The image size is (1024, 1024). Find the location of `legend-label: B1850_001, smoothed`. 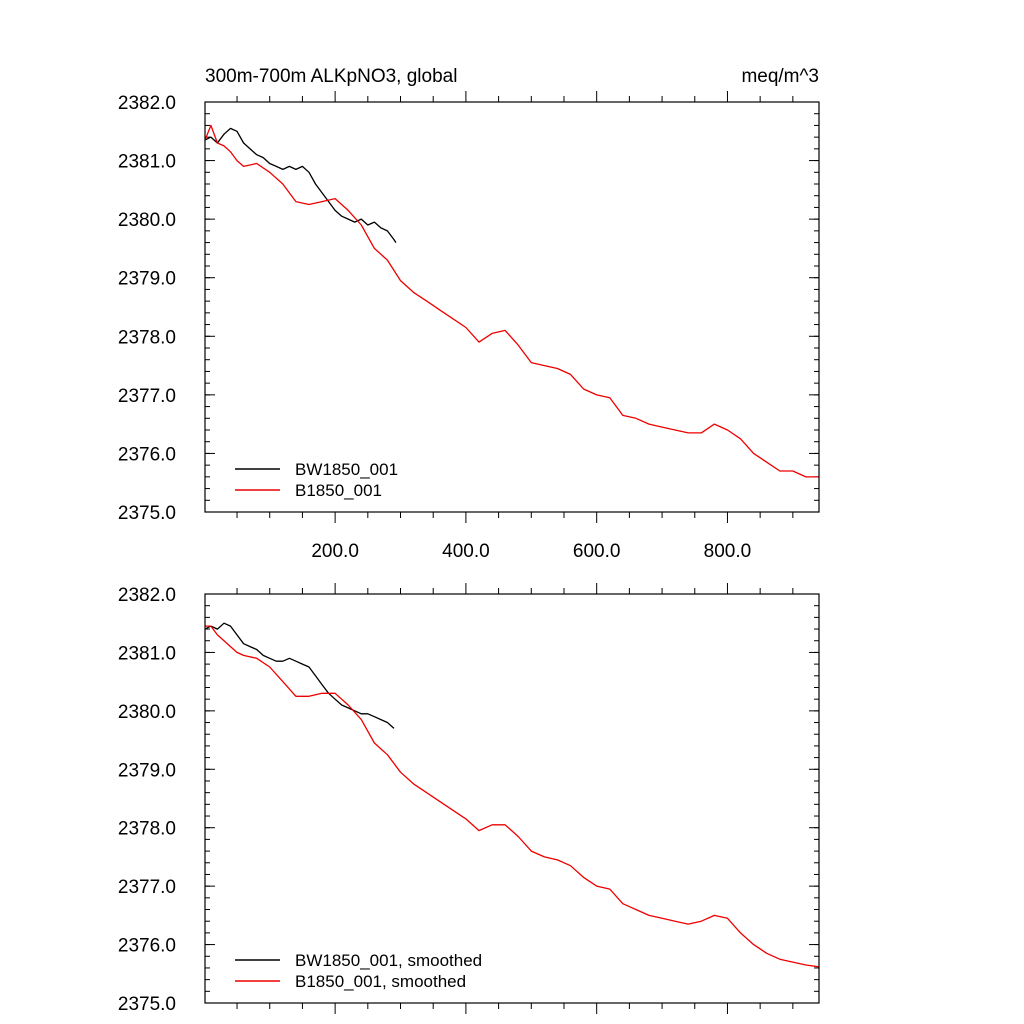

legend-label: B1850_001, smoothed is located at coordinates (380, 981).